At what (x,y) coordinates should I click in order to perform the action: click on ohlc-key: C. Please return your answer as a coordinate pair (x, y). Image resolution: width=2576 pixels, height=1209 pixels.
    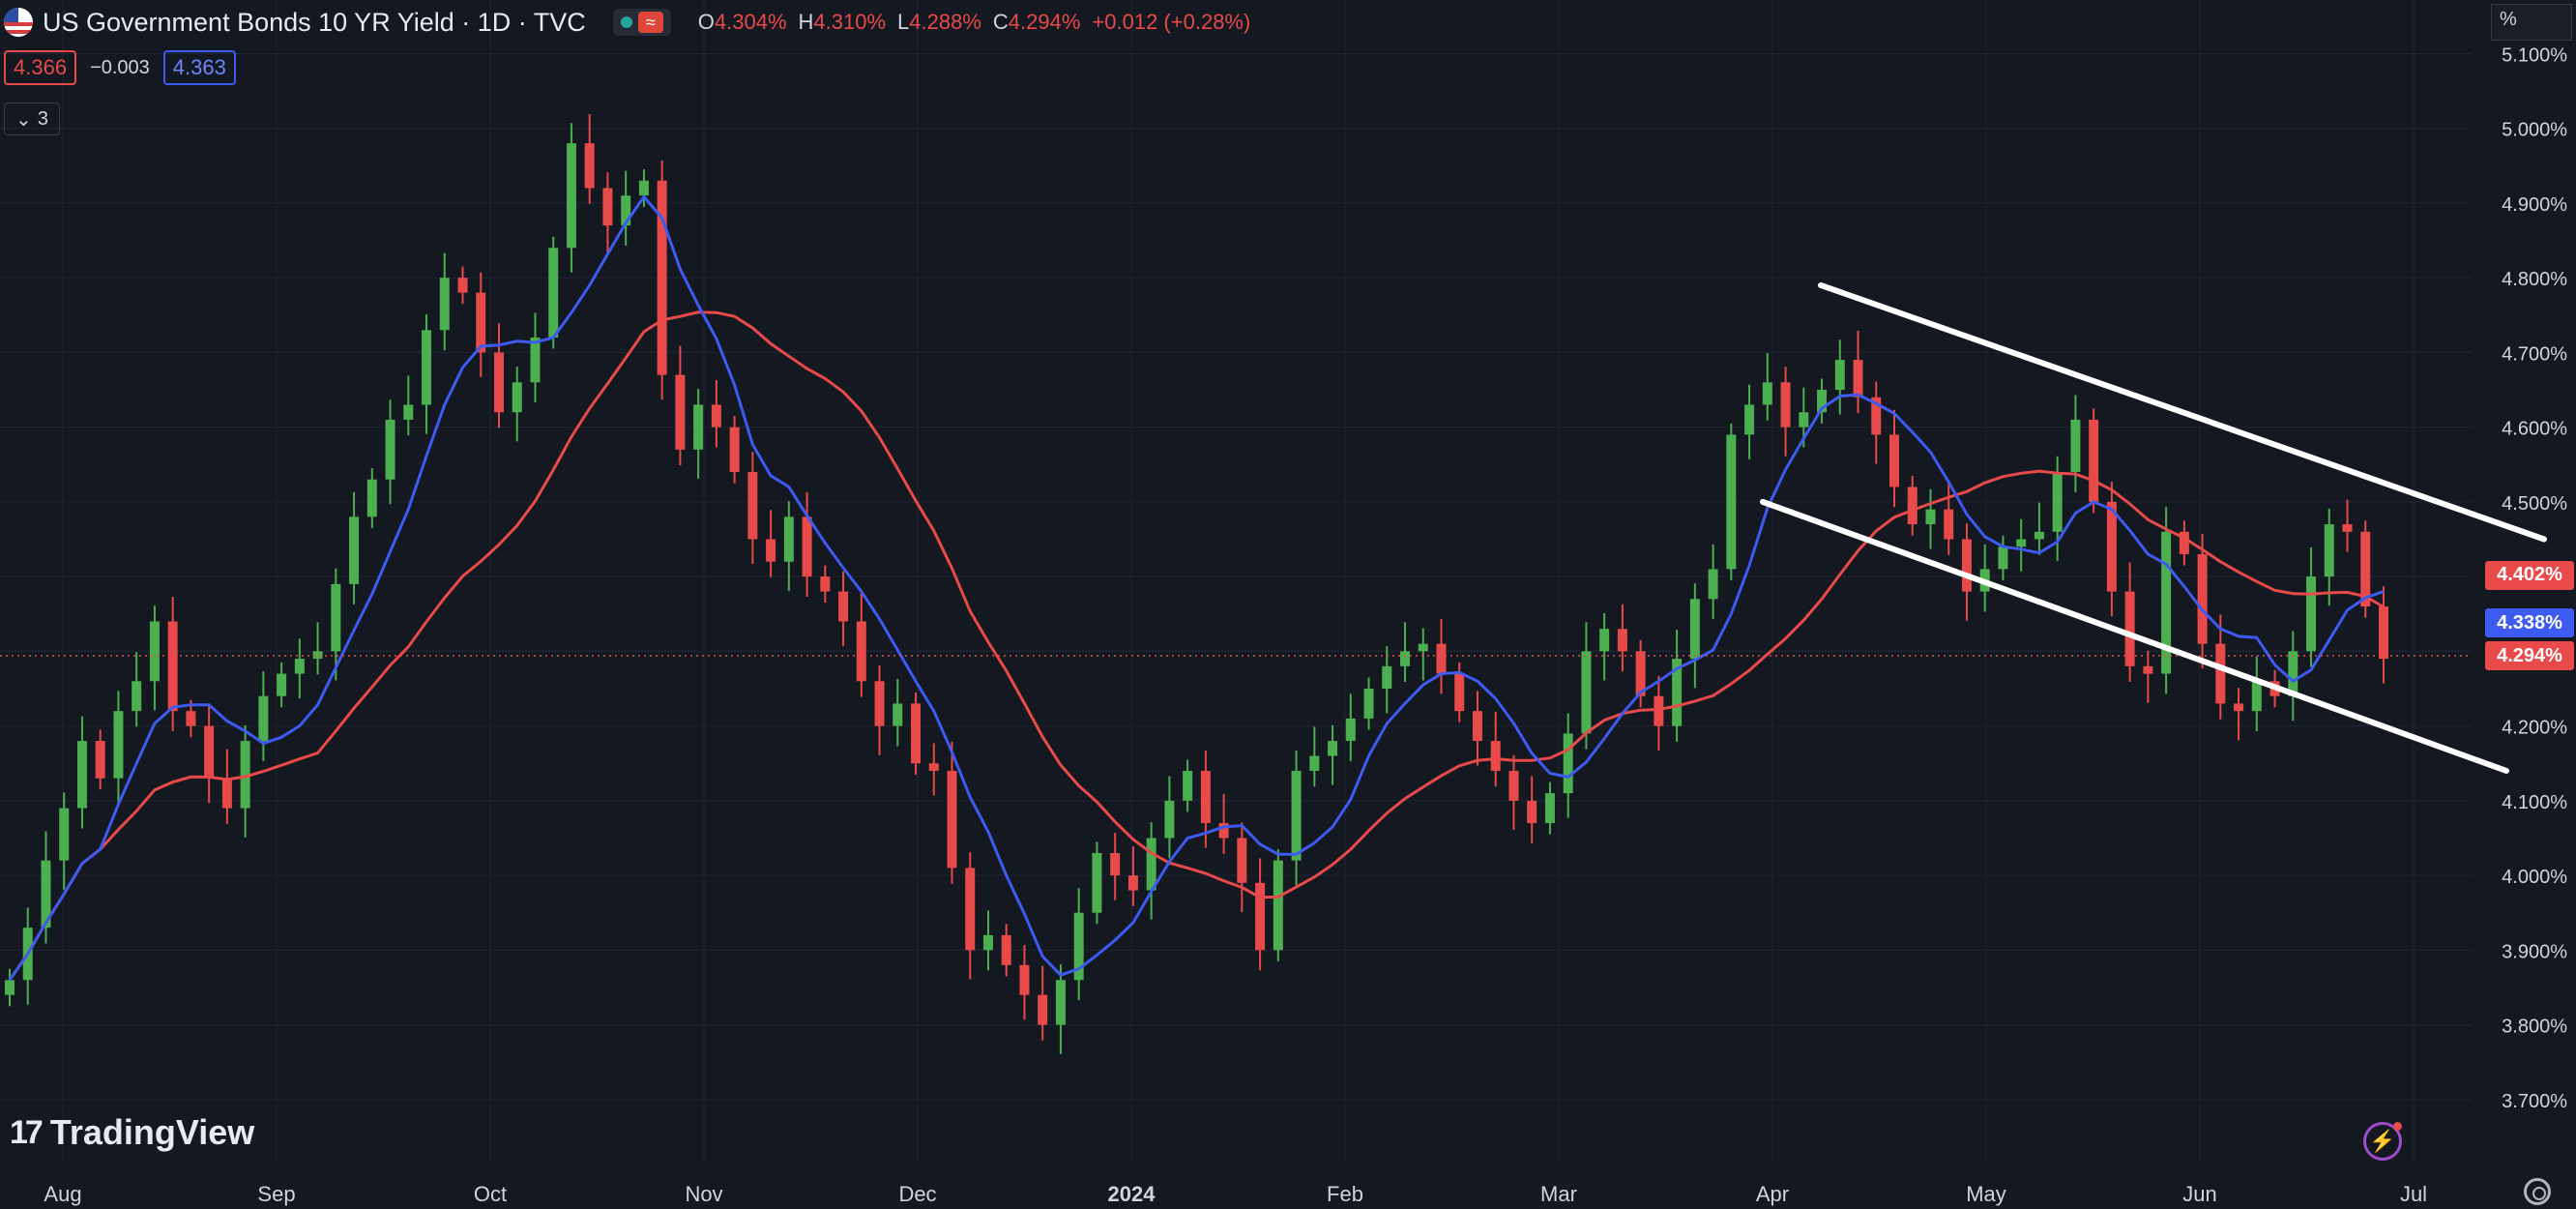
    Looking at the image, I should click on (1000, 22).